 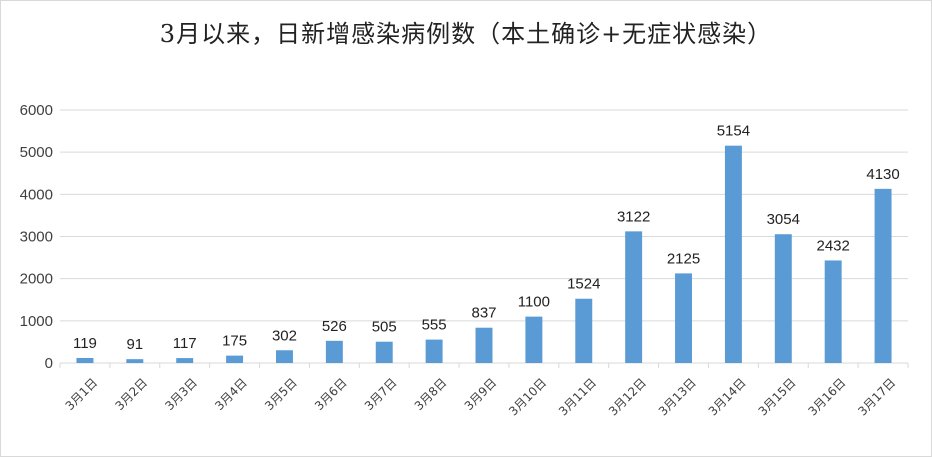 What do you see at coordinates (49, 363) in the screenshot?
I see `y-tick-label-0: 0` at bounding box center [49, 363].